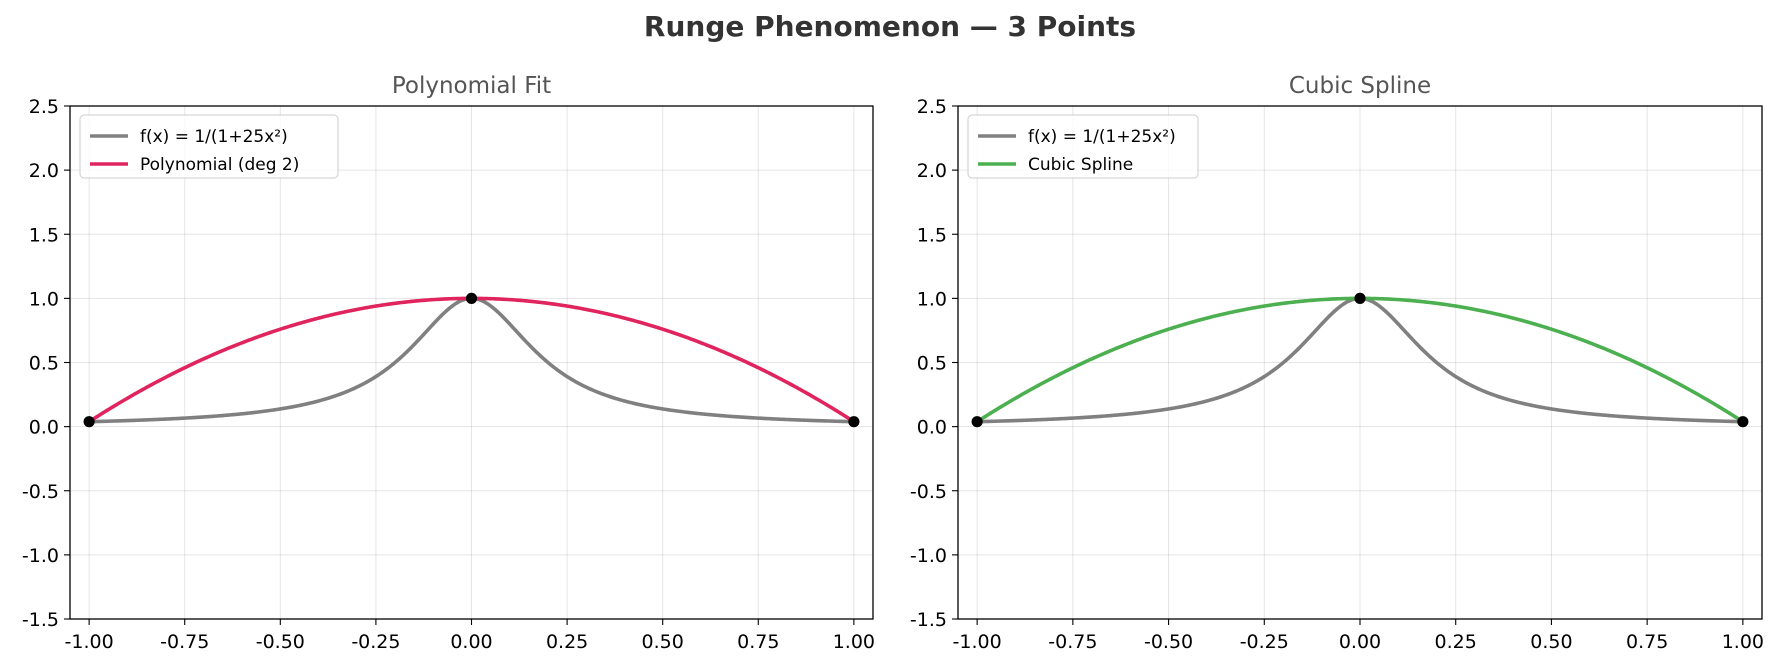  What do you see at coordinates (219, 165) in the screenshot?
I see `legend-label: Polynomial (deg 2)` at bounding box center [219, 165].